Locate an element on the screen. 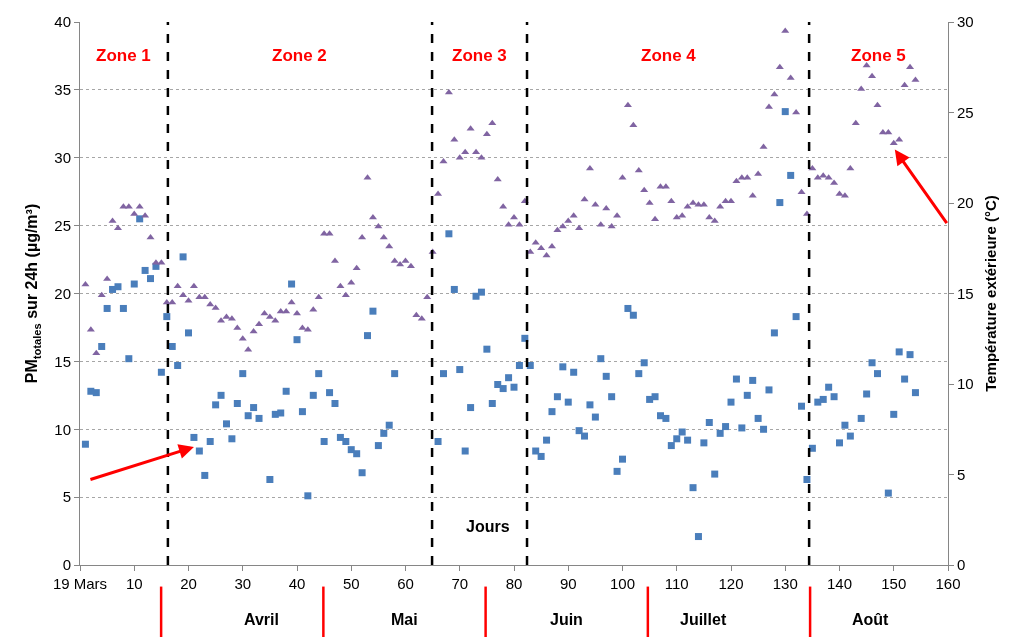 The height and width of the screenshot is (642, 1015). x-tick-label: 19 Mars is located at coordinates (80, 584).